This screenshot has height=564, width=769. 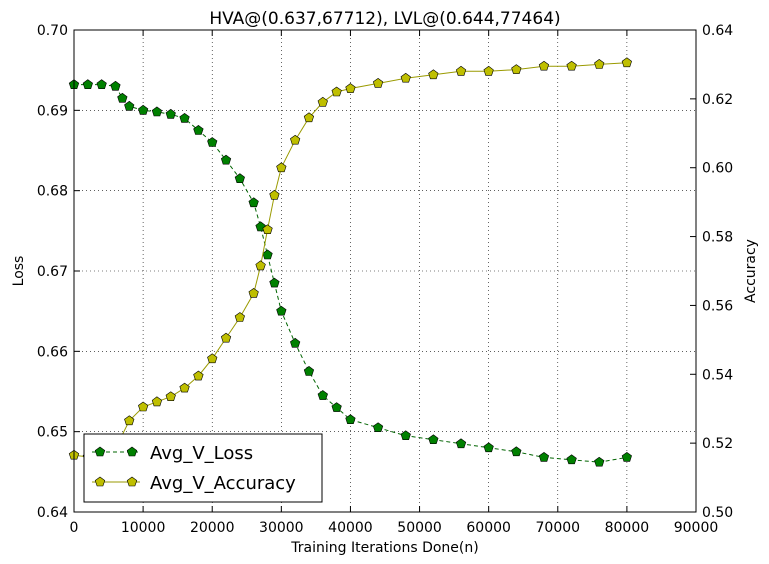 I want to click on x-tick-label: 50000, so click(x=419, y=528).